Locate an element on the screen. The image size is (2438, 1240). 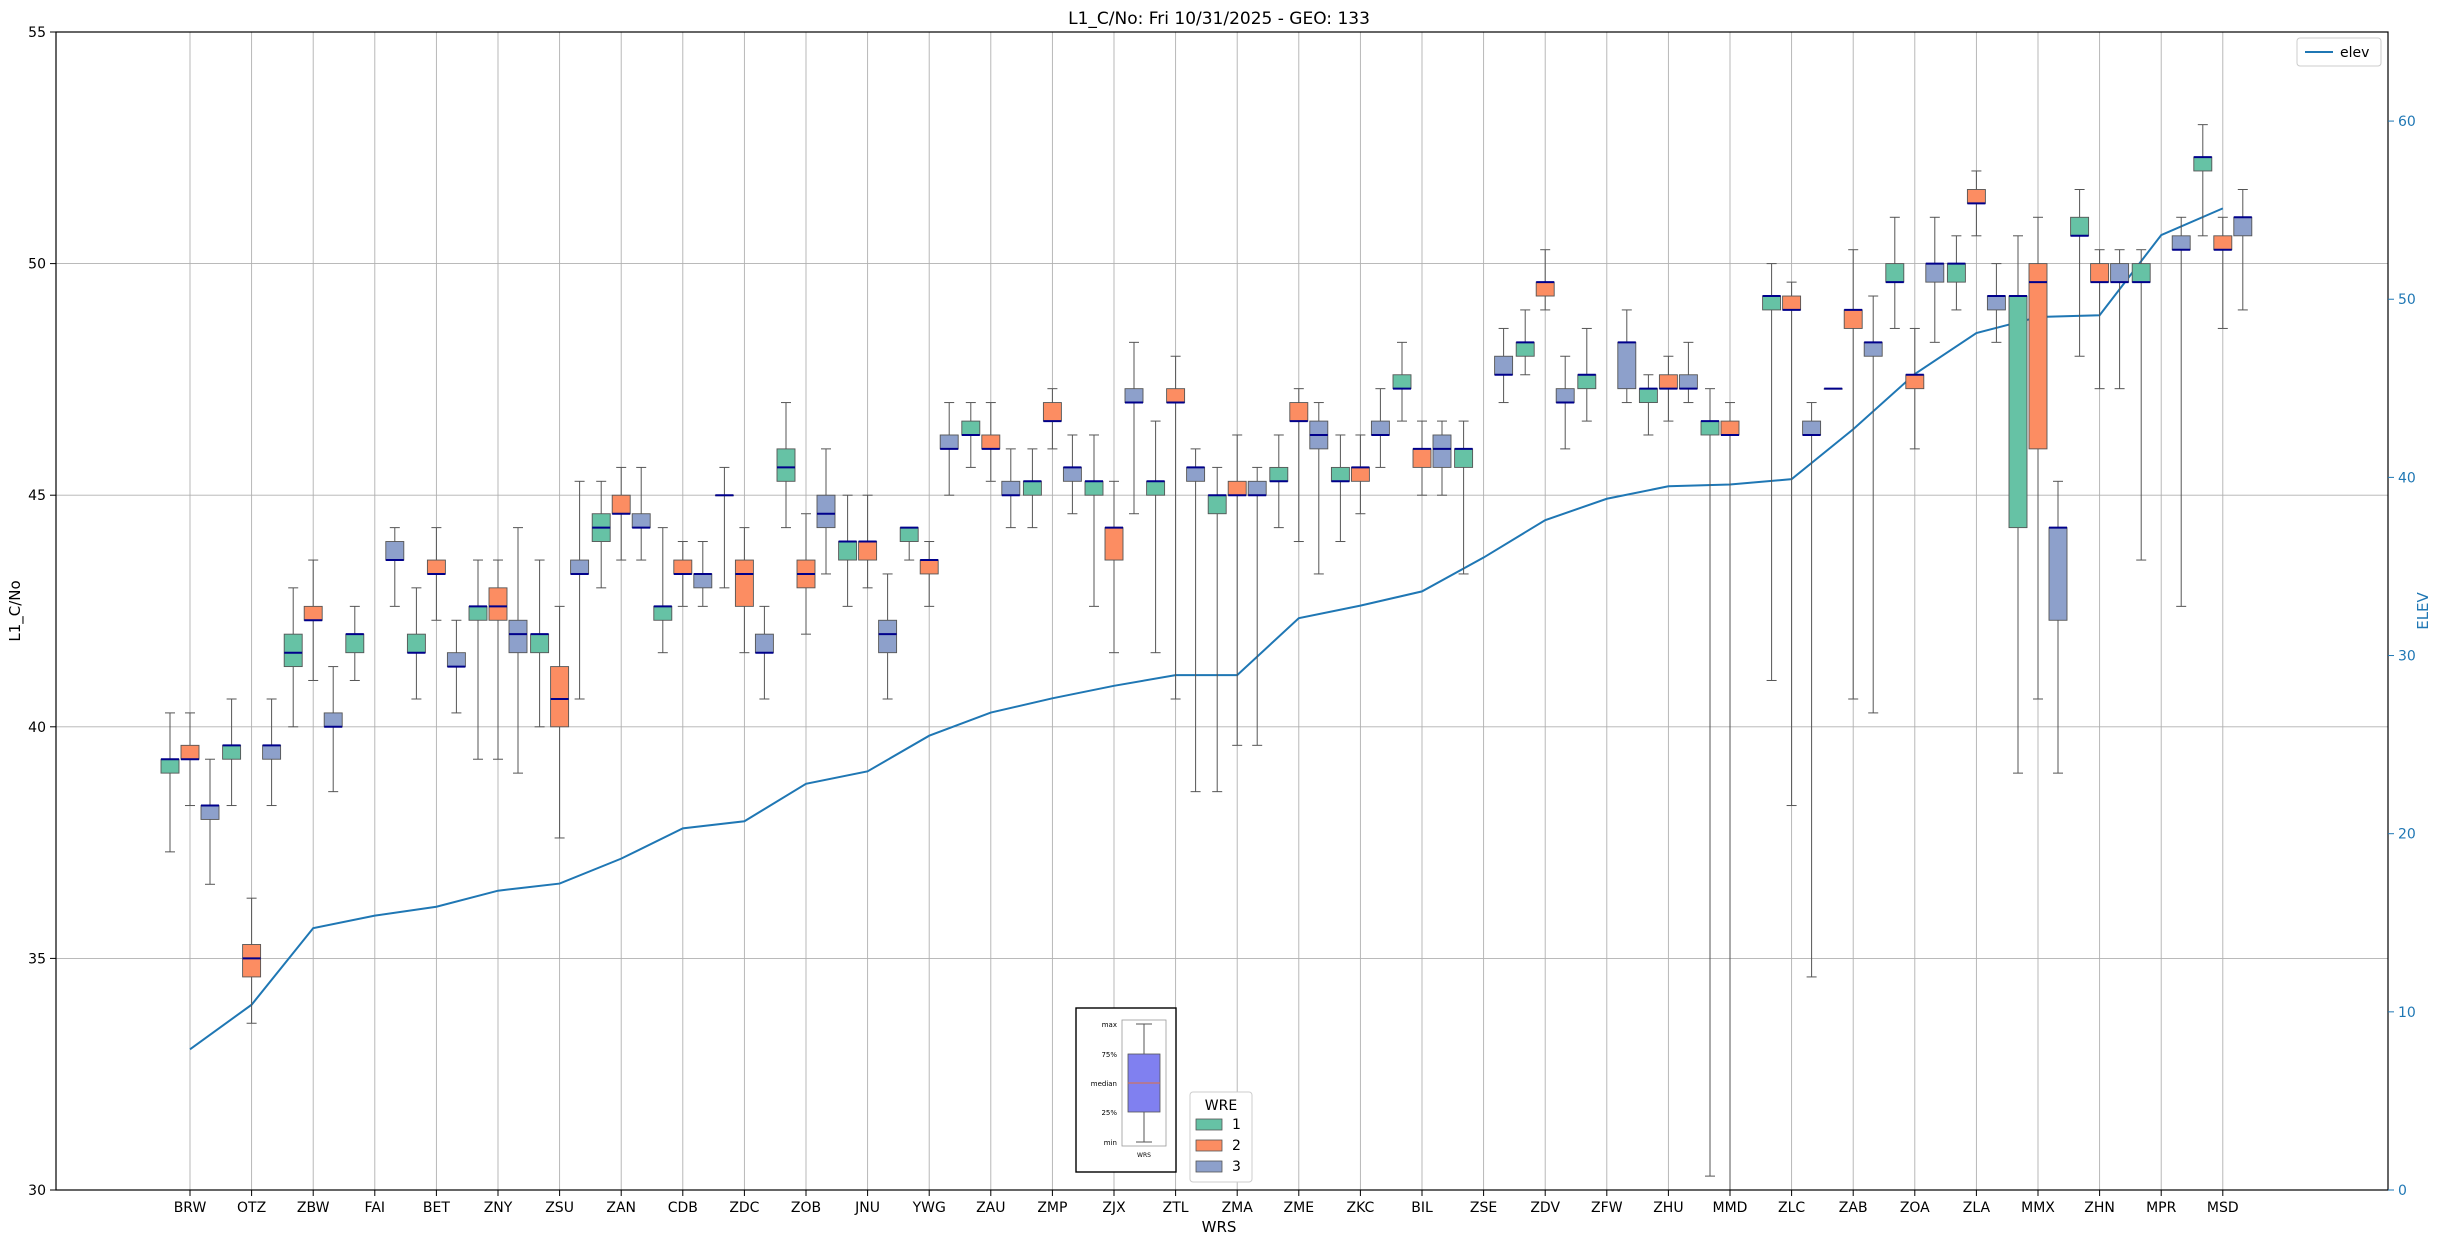
box-wre1-zab is located at coordinates (1833, 388).